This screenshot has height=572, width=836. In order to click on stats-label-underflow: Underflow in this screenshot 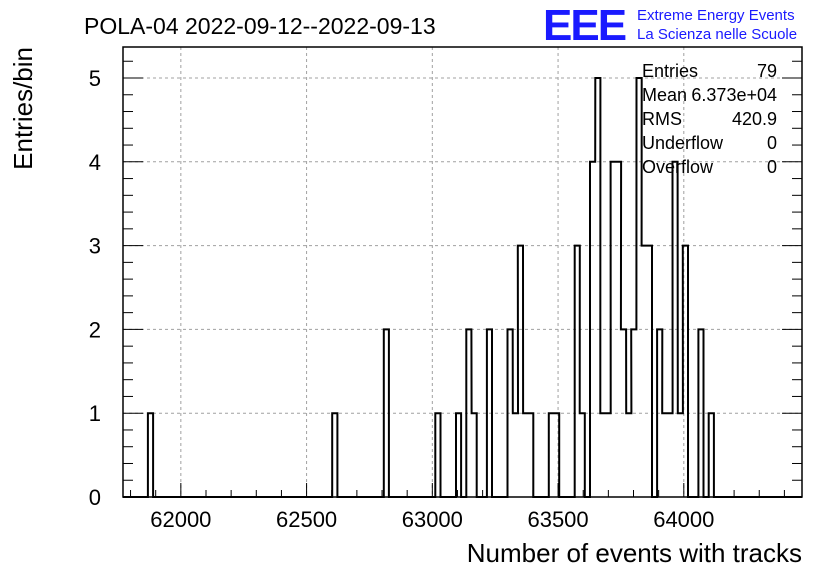, I will do `click(683, 143)`.